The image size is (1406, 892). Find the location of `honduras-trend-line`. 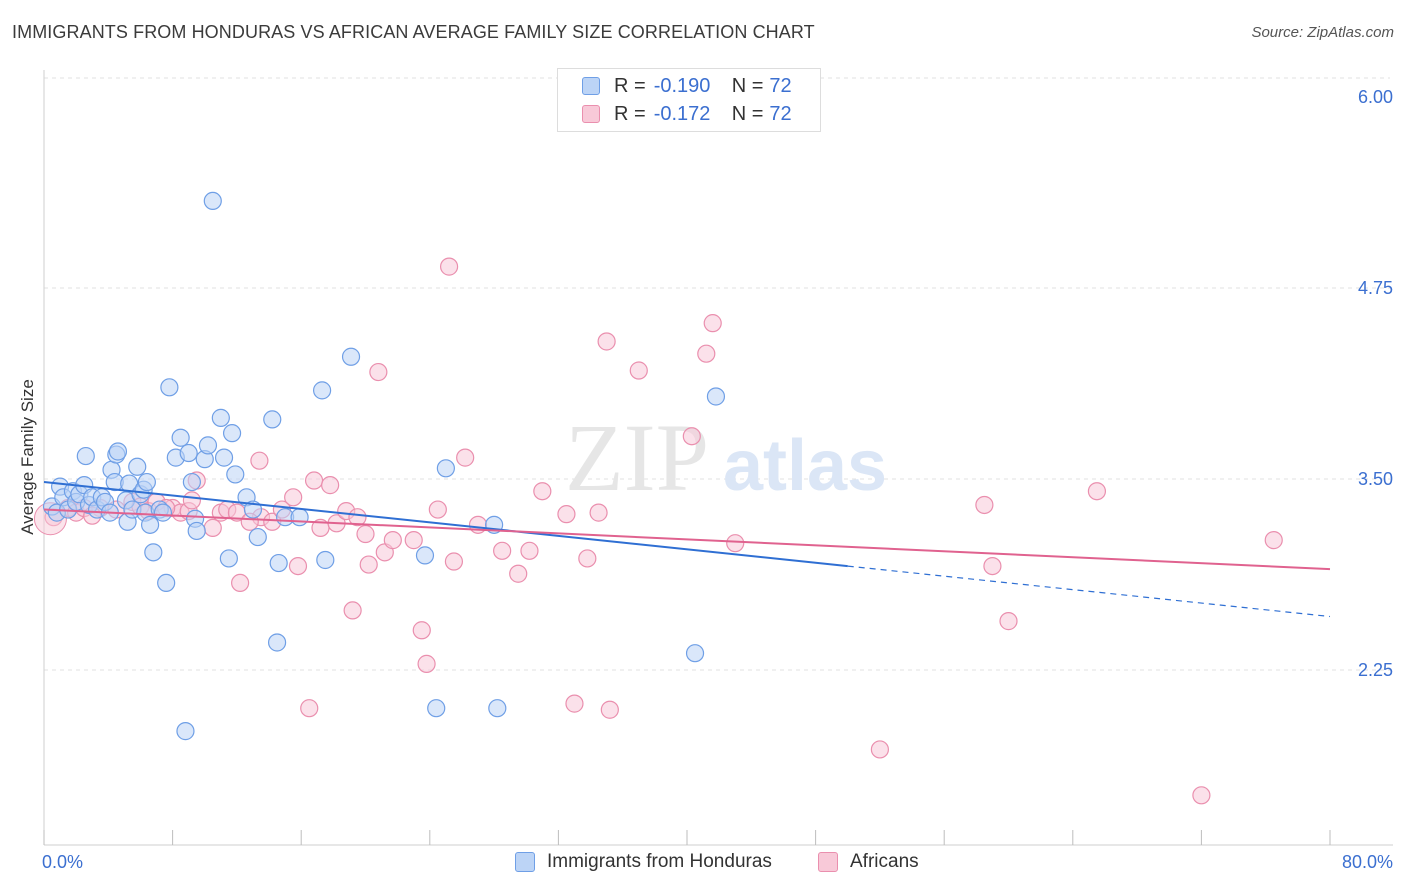

honduras-trend-line is located at coordinates (445, 524).